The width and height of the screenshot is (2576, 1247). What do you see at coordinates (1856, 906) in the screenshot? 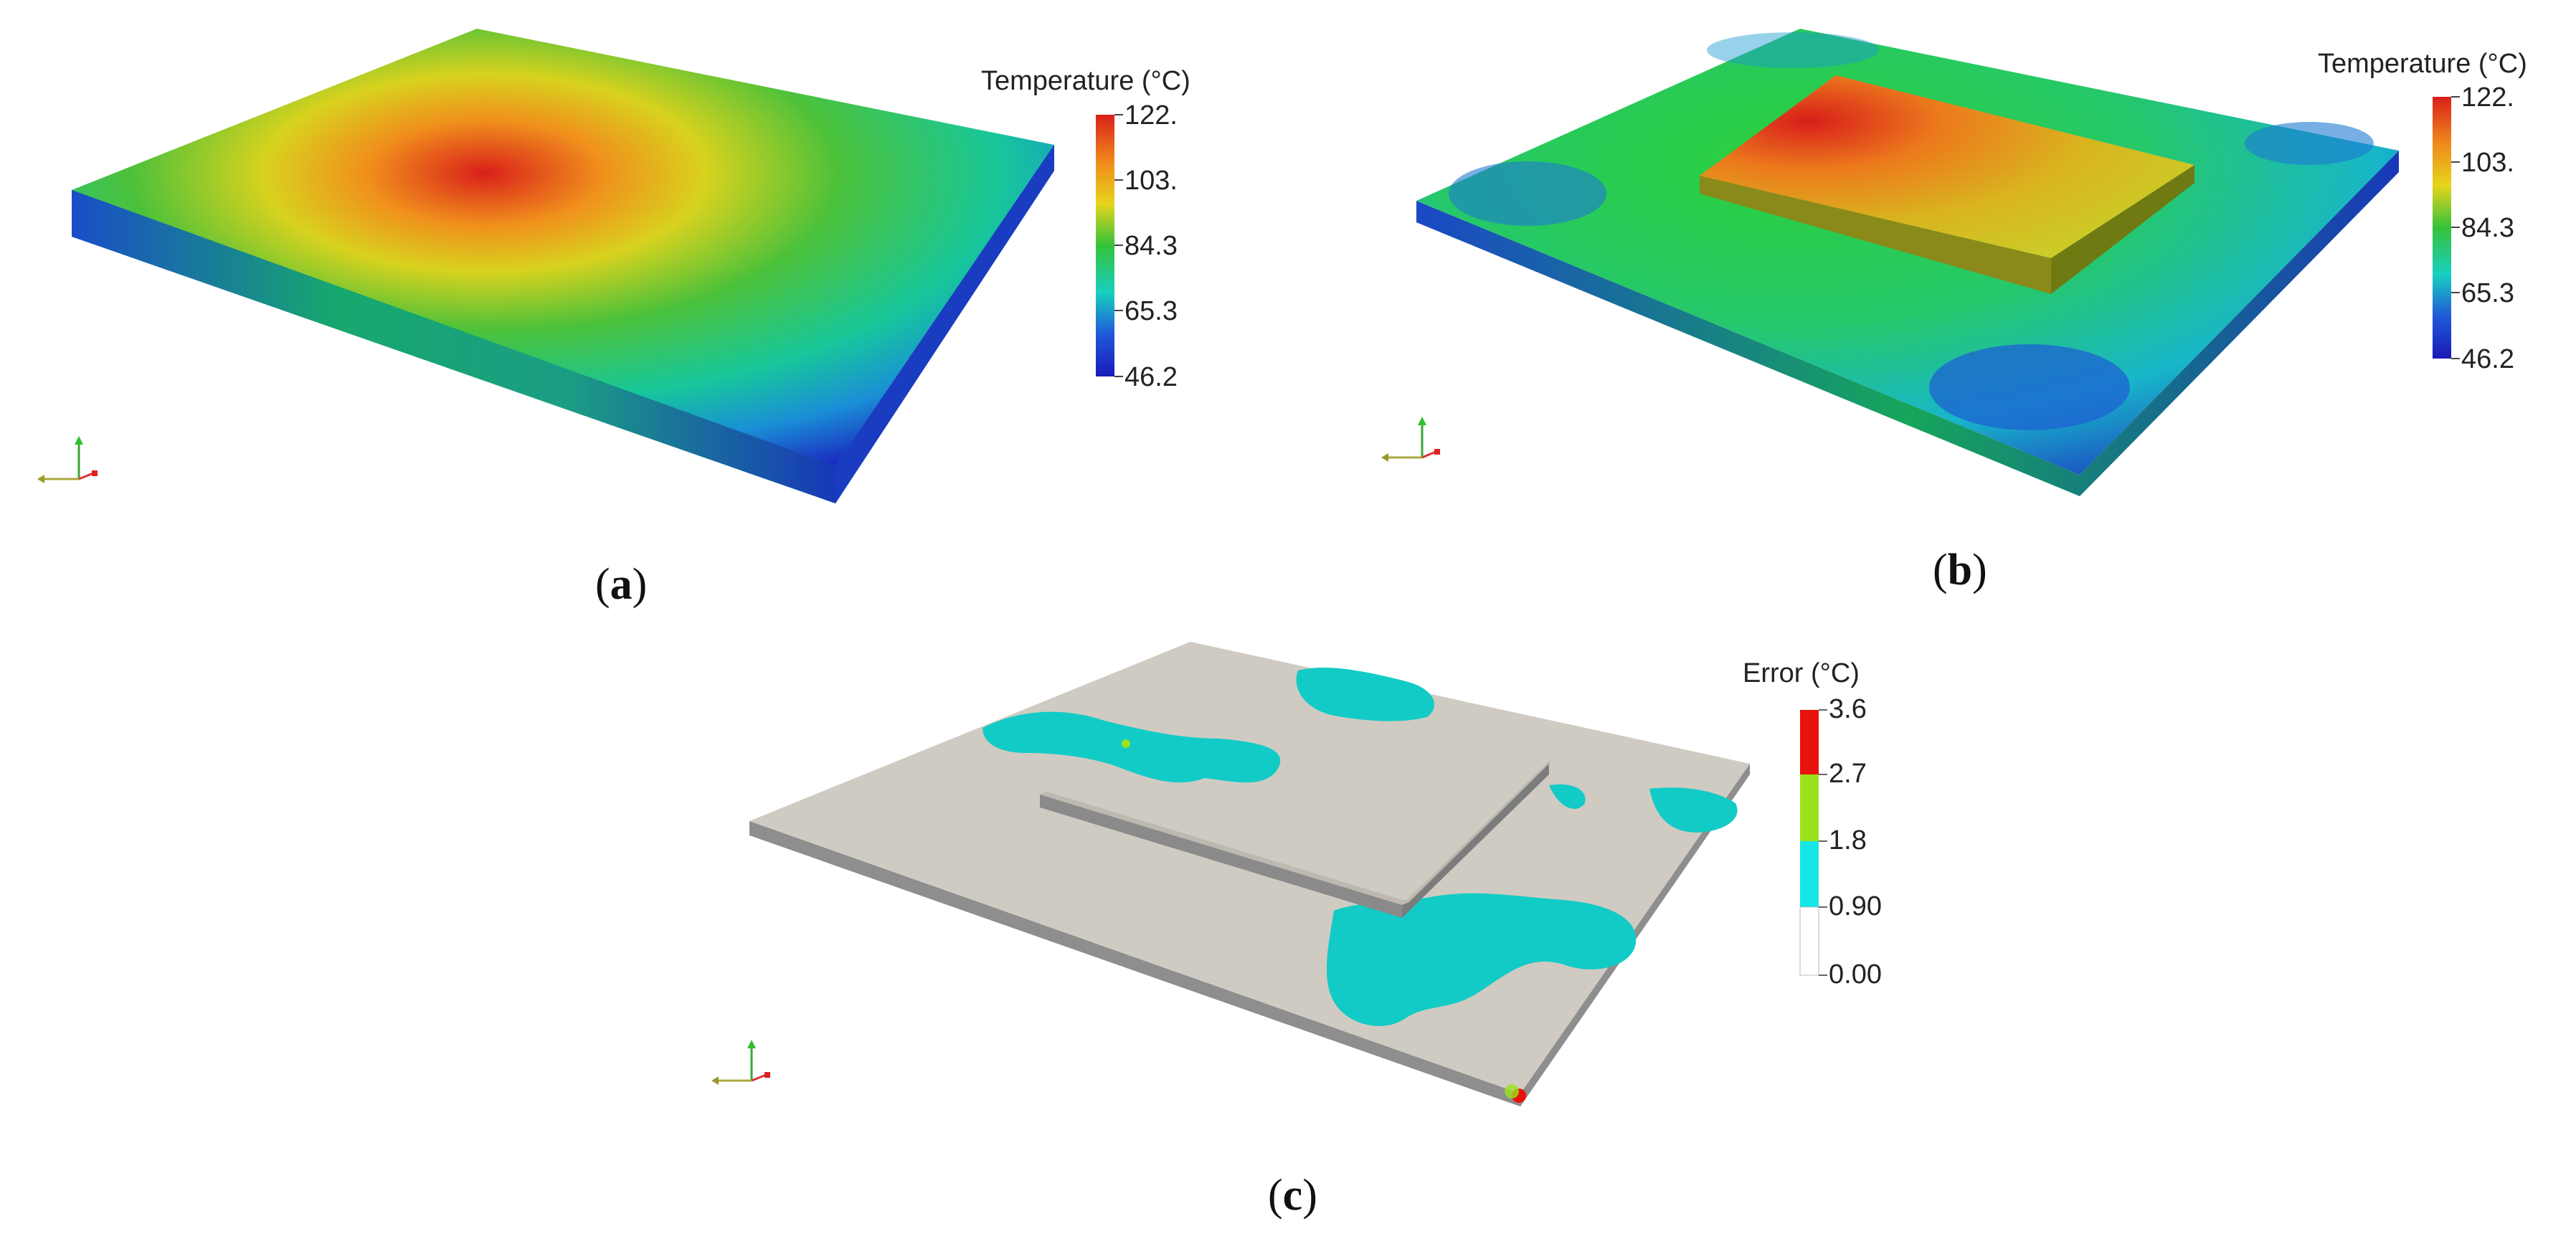
I see `panel-c-tick-4: 0.90` at bounding box center [1856, 906].